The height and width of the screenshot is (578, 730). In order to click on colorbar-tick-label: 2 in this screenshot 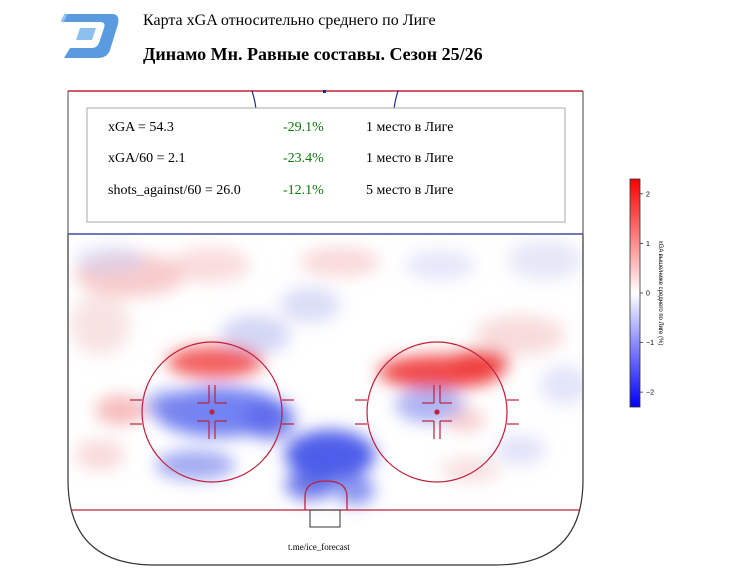, I will do `click(648, 194)`.